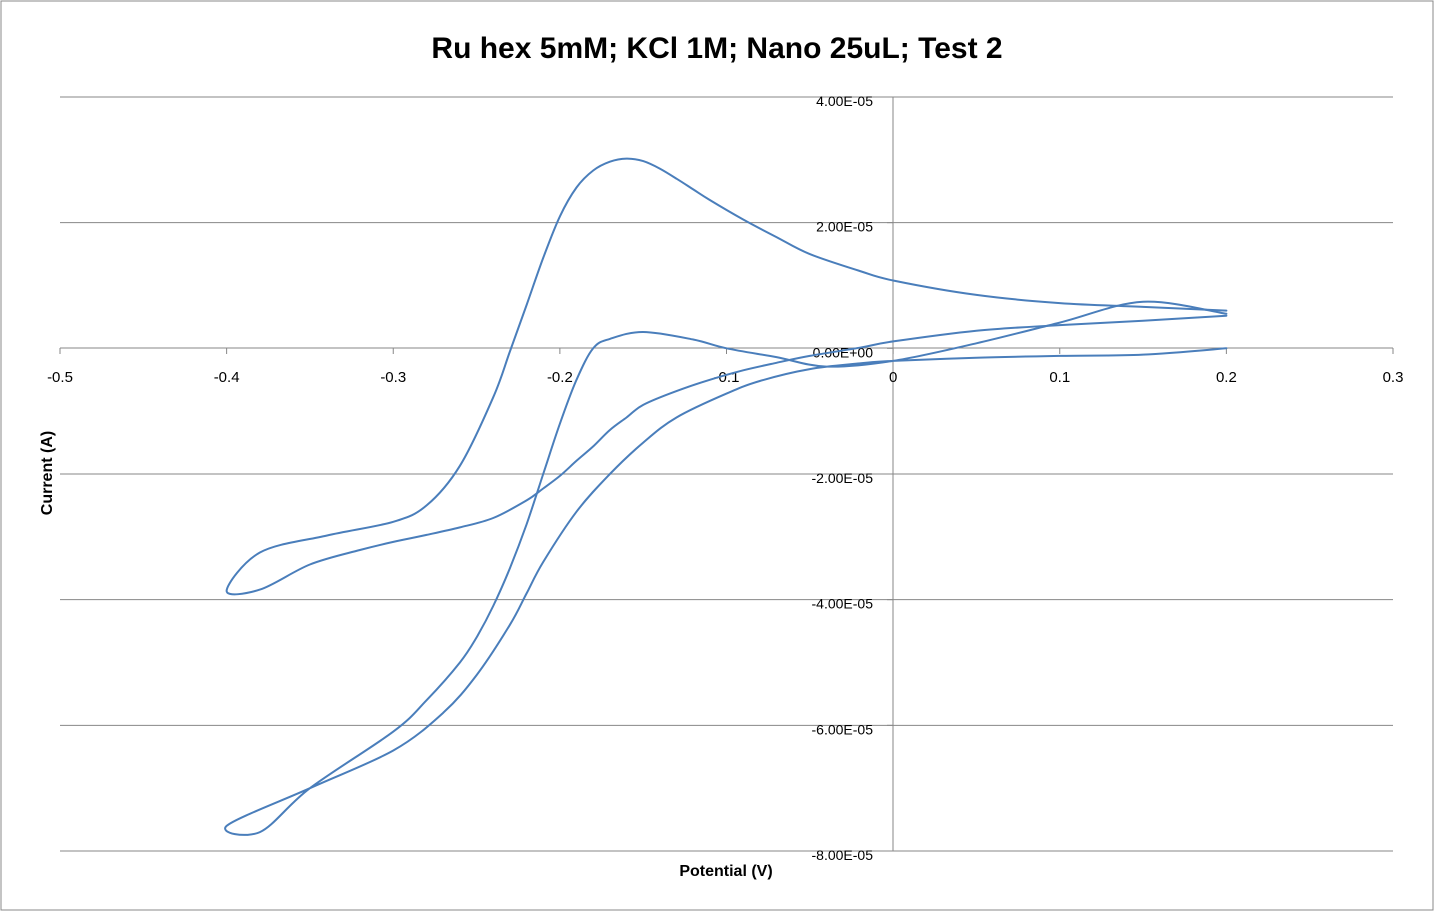 Image resolution: width=1434 pixels, height=911 pixels. I want to click on x-tick-label: 0.3, so click(1393, 377).